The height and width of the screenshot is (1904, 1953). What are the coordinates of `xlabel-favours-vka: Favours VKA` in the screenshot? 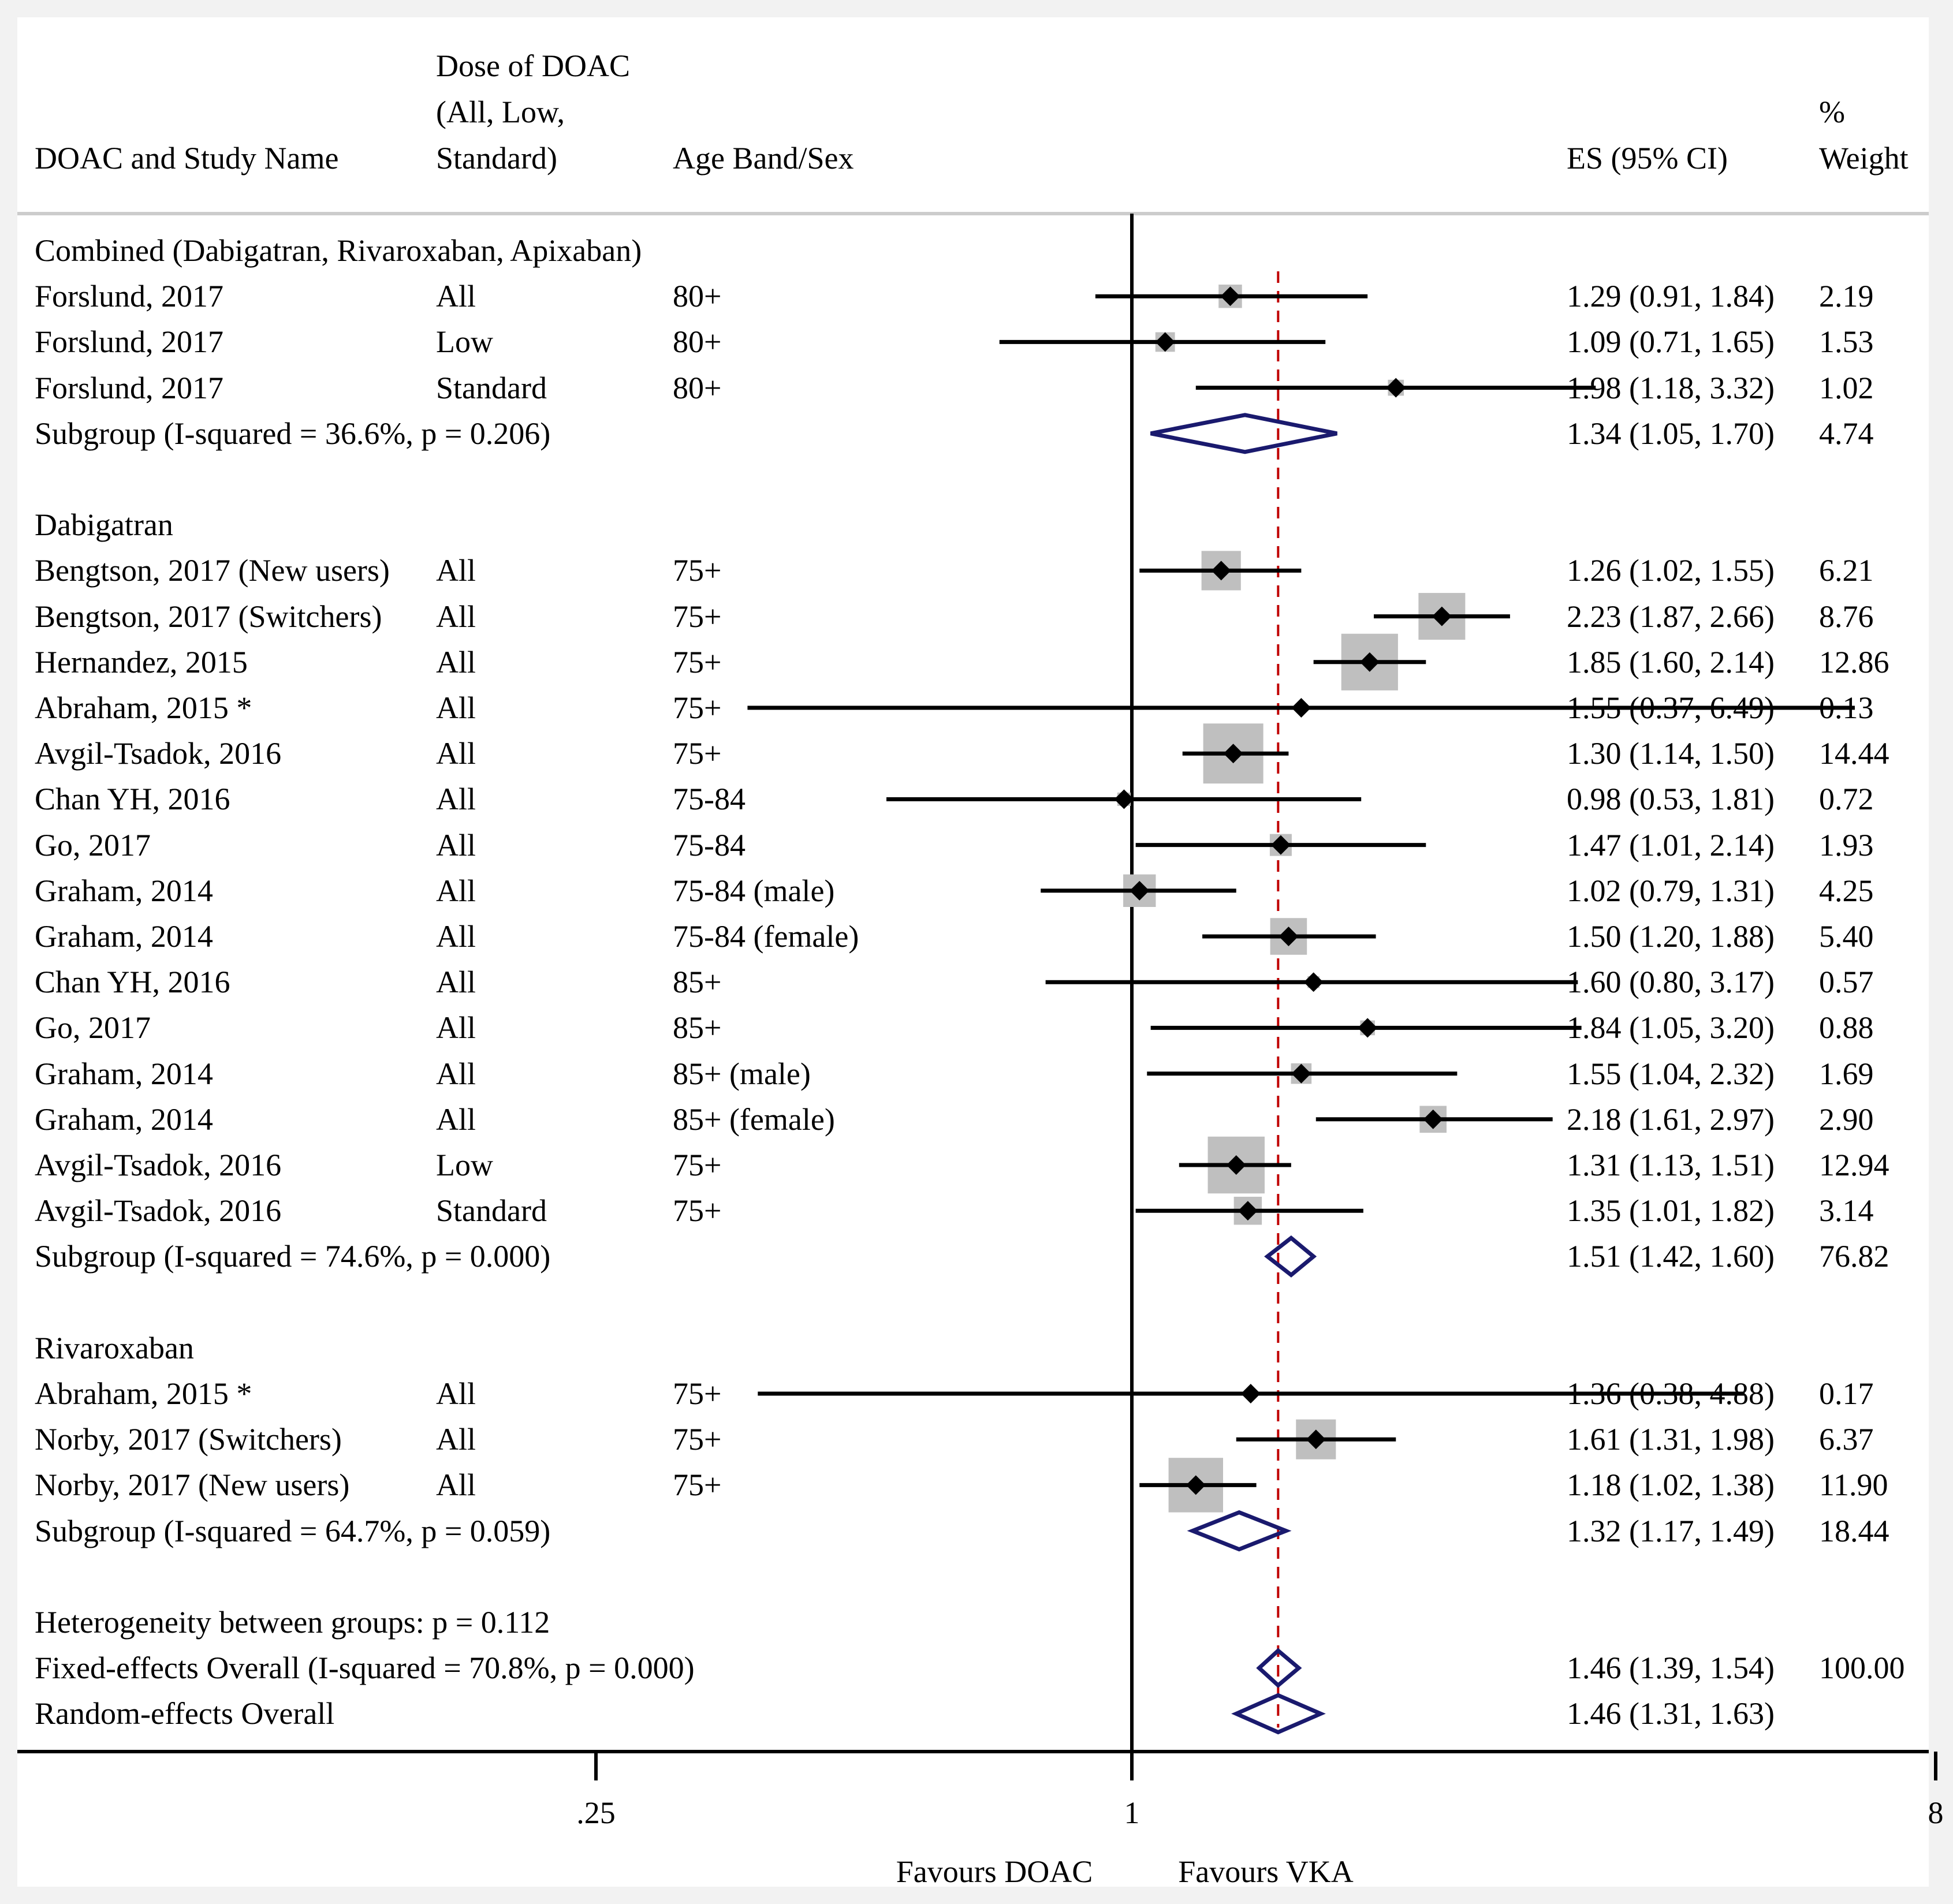 It's located at (1266, 1871).